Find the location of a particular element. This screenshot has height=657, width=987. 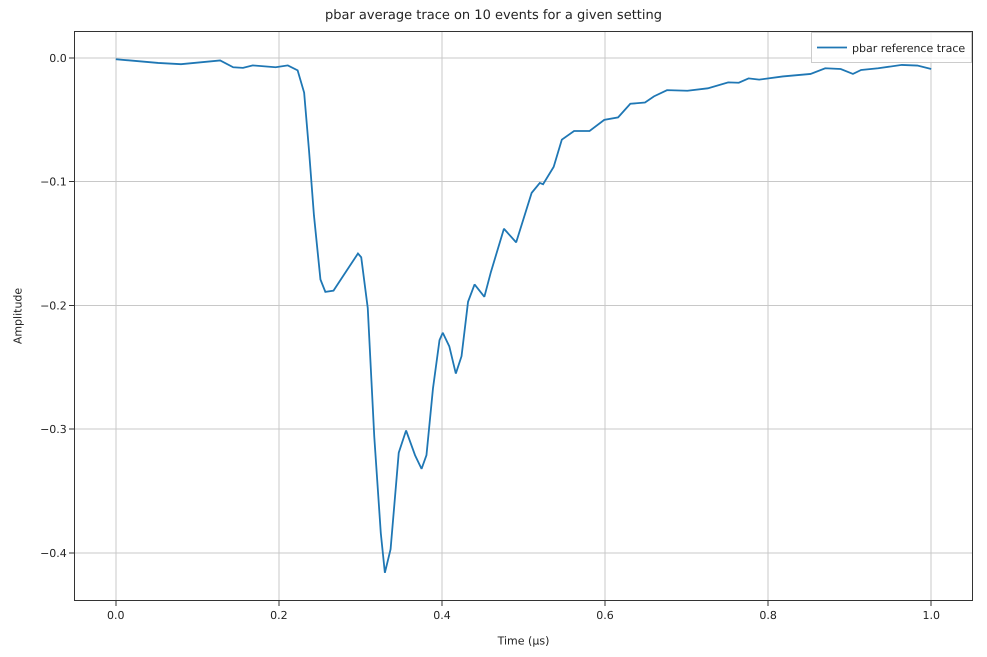

y-axis-title: Amplitude is located at coordinates (18, 316).